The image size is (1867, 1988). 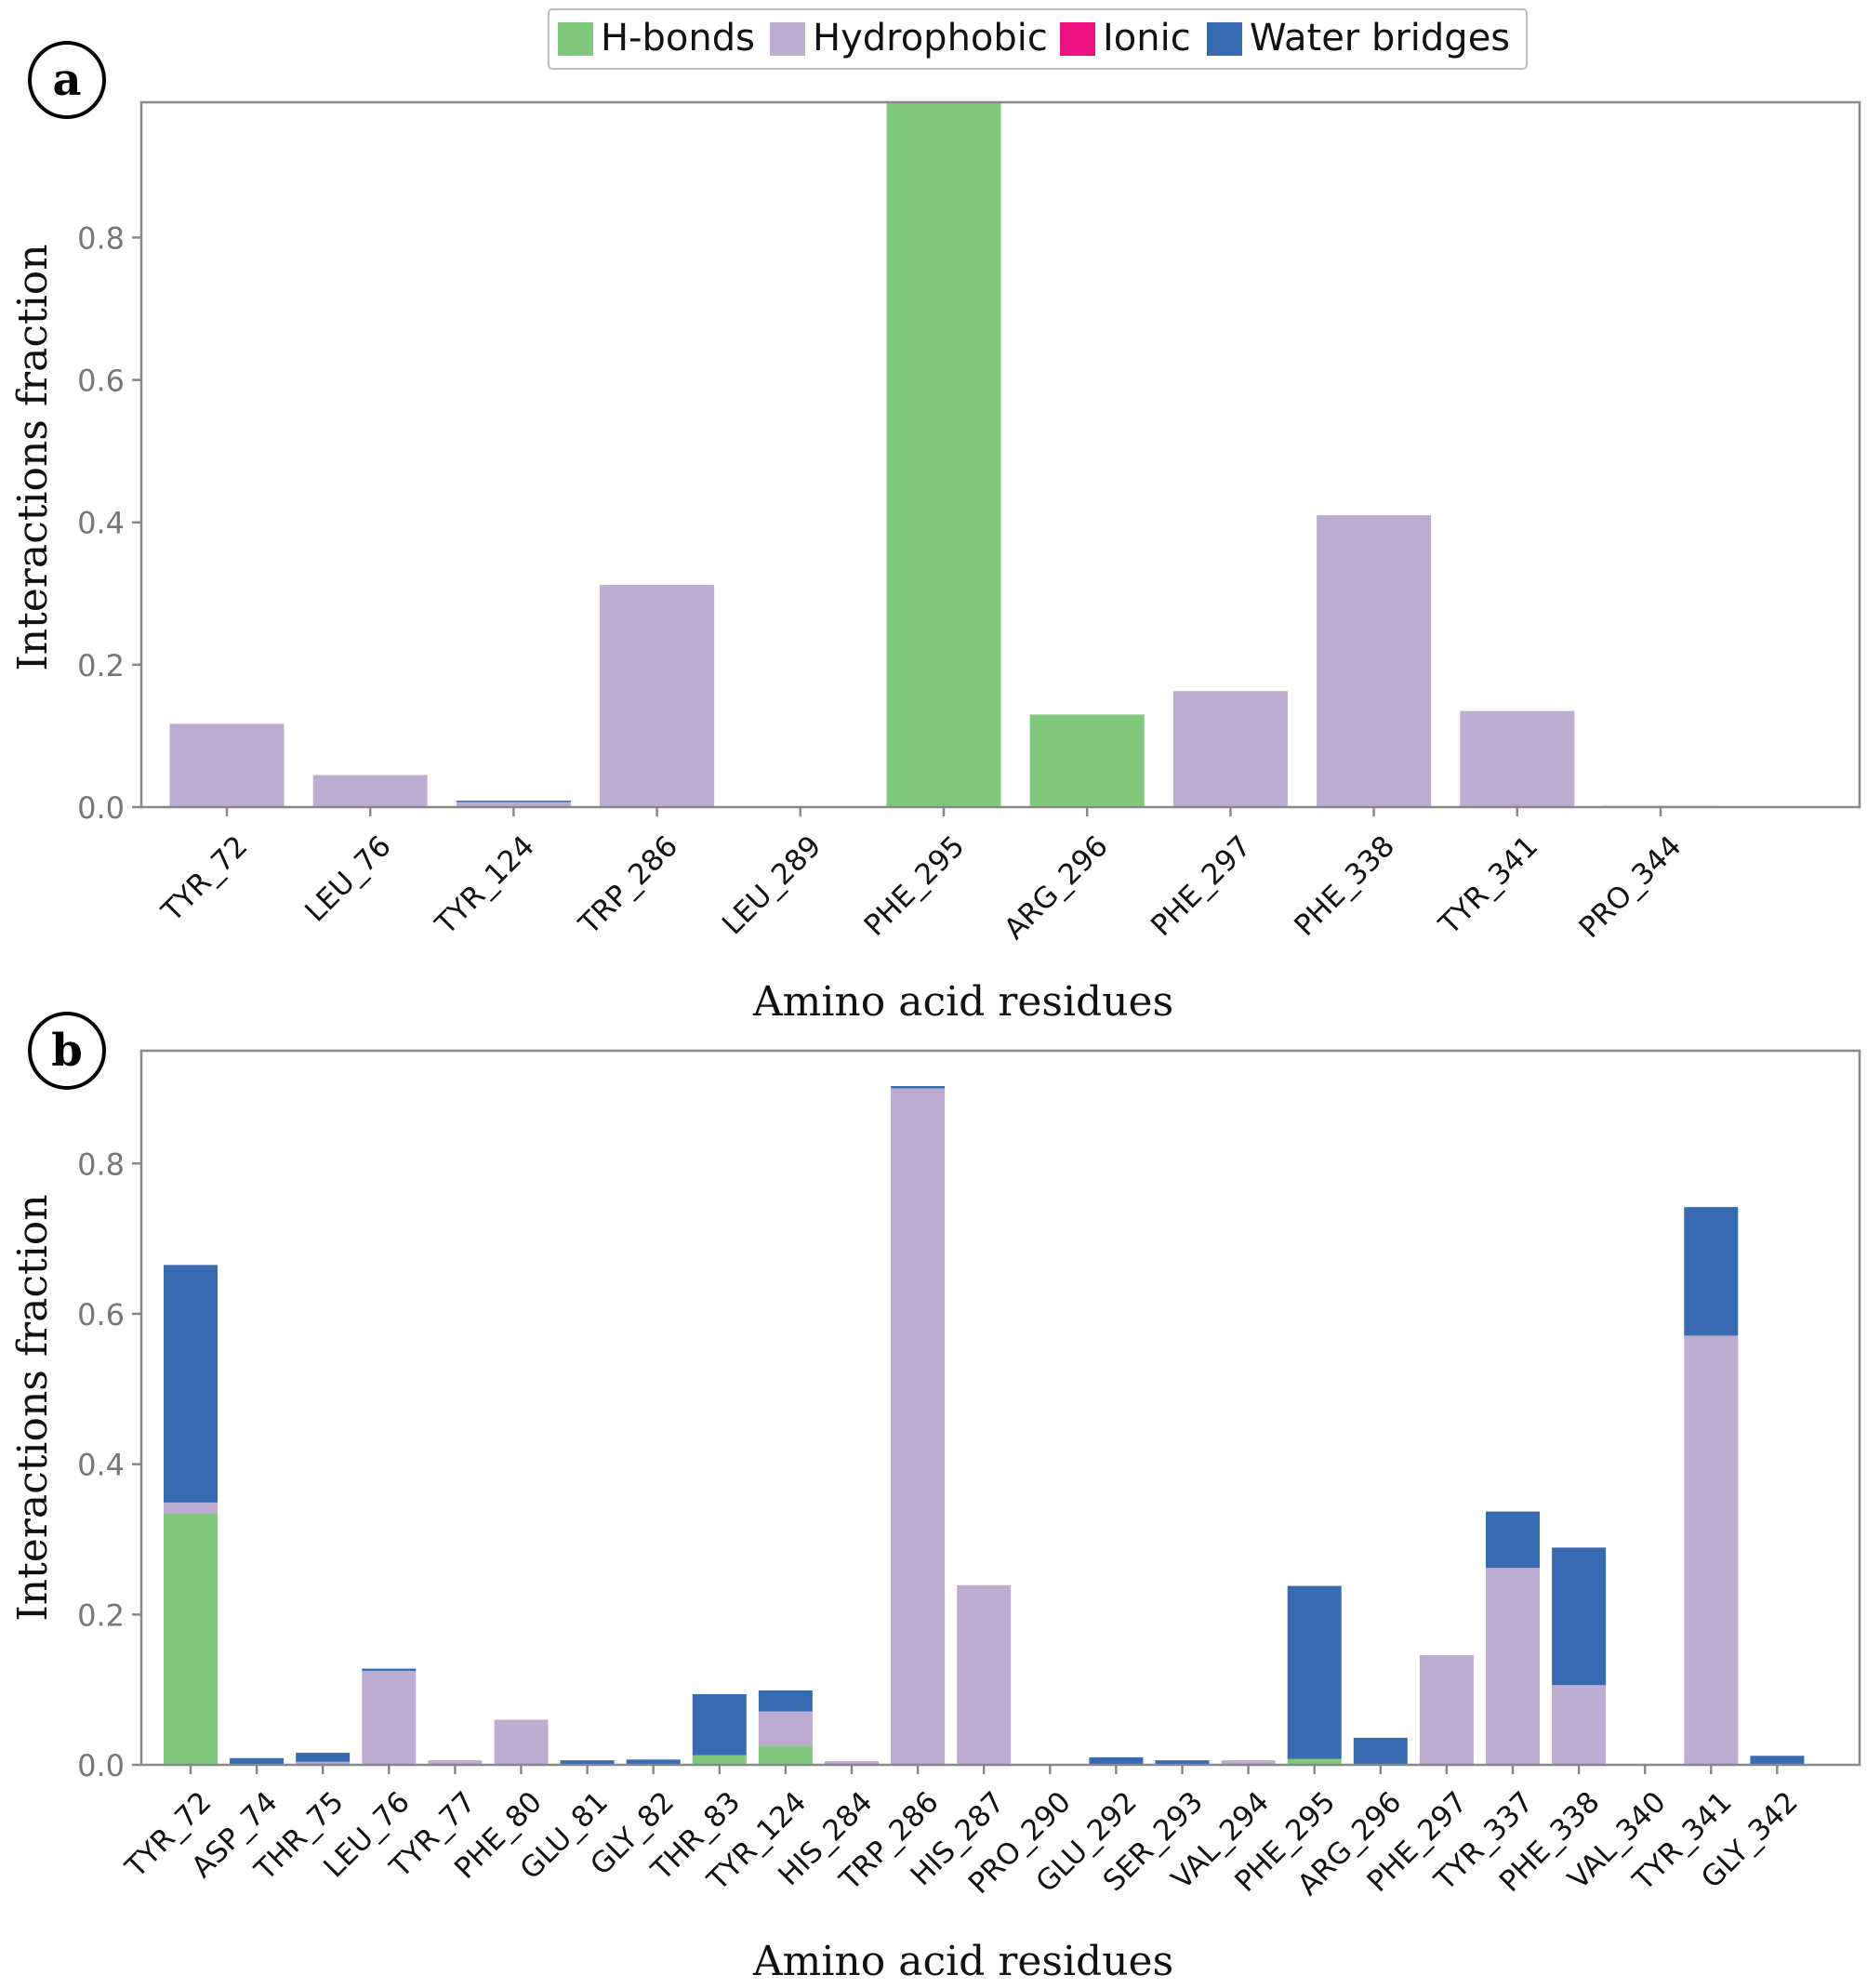 I want to click on panel-label-b-circle, so click(x=67, y=1051).